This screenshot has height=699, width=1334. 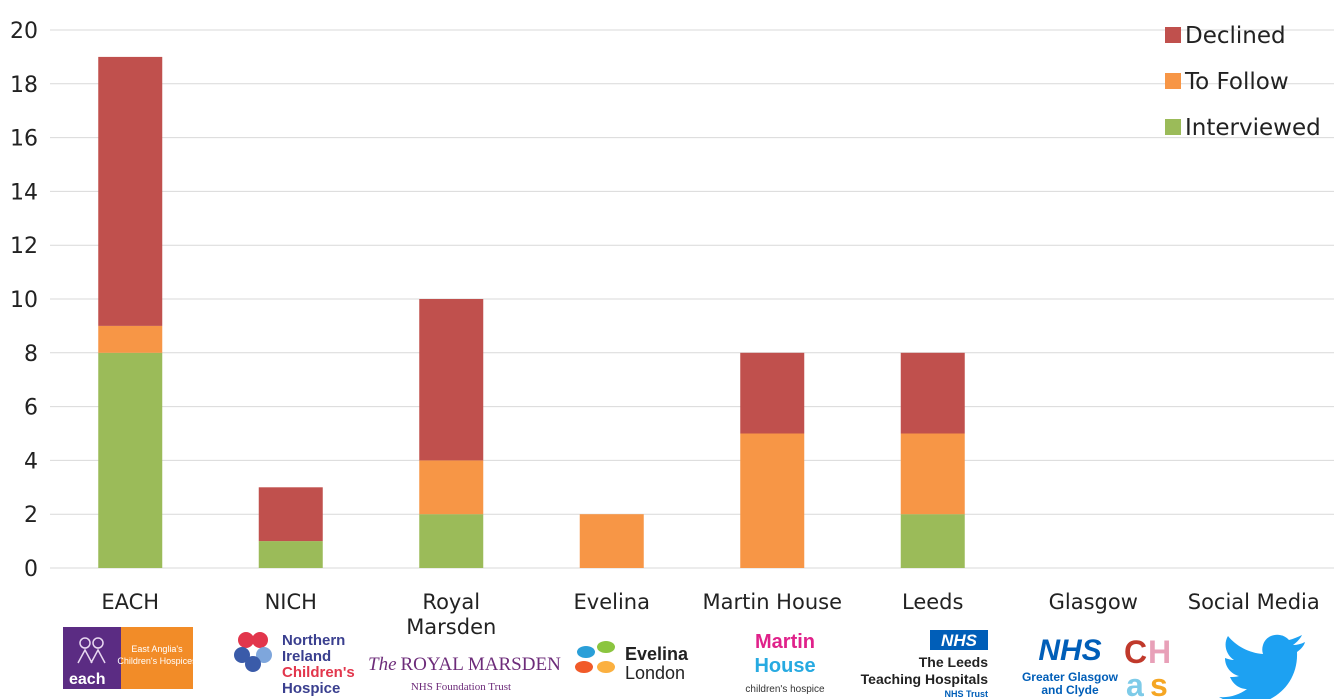 What do you see at coordinates (966, 694) in the screenshot?
I see `leeds-line-3: NHS Trust` at bounding box center [966, 694].